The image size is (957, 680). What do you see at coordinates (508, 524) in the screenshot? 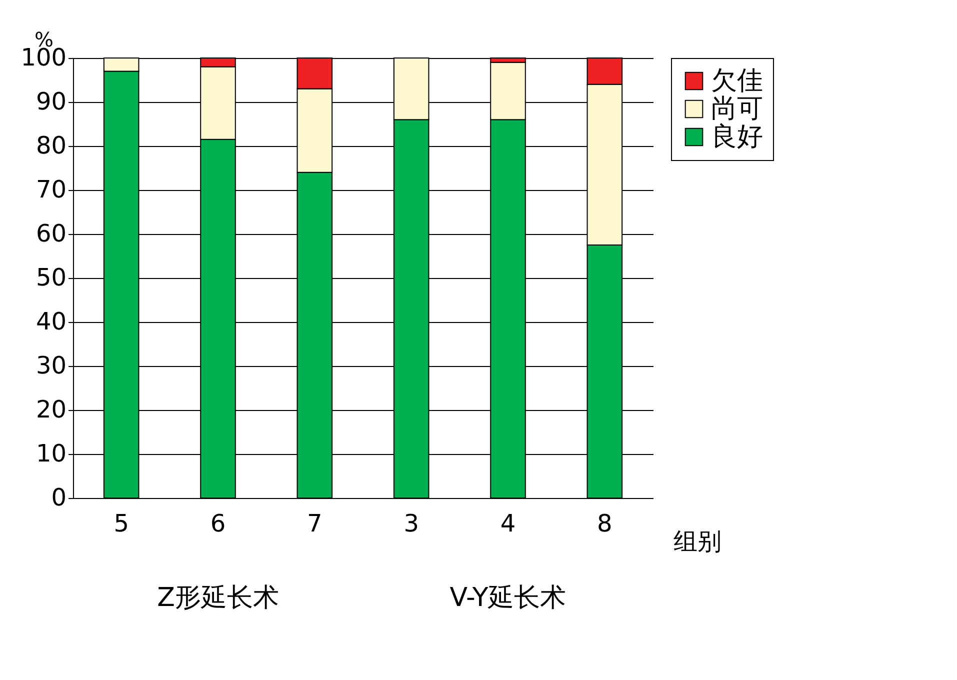
I see `x-tick-label: 4` at bounding box center [508, 524].